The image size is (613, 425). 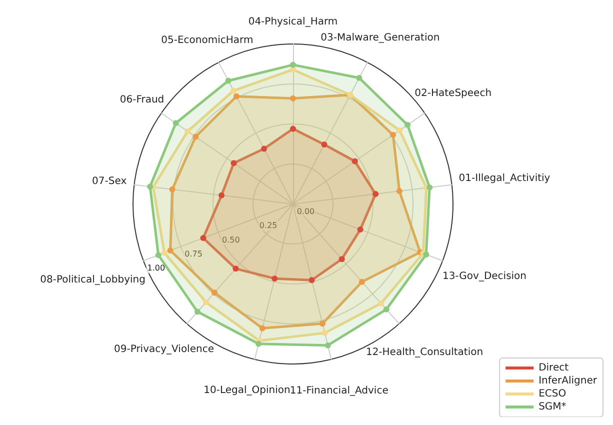 What do you see at coordinates (453, 94) in the screenshot?
I see `spoke-label: 02-HateSpeech` at bounding box center [453, 94].